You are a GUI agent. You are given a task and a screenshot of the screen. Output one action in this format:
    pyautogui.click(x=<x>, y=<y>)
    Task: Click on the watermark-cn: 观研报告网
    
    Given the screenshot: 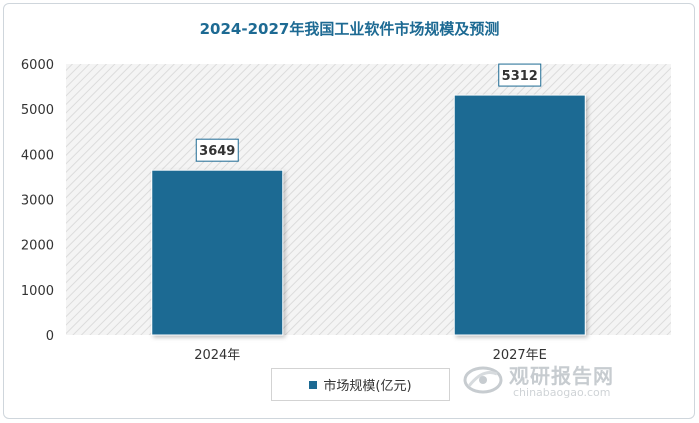 What is the action you would take?
    pyautogui.click(x=561, y=376)
    